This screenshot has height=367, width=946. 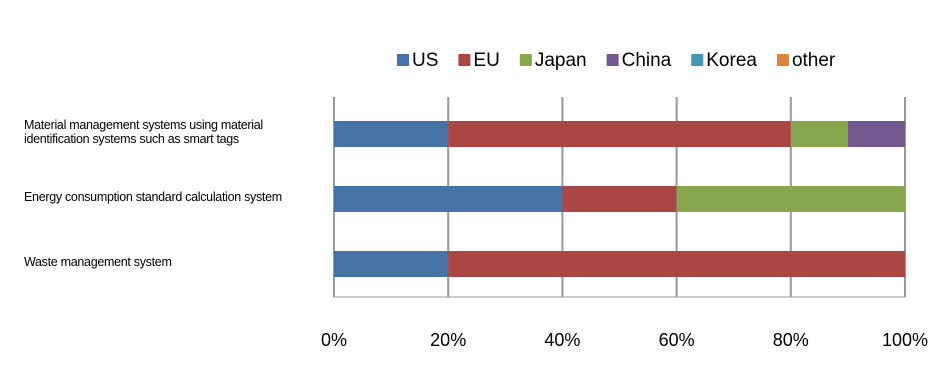 What do you see at coordinates (334, 340) in the screenshot?
I see `x-tick-label: 0%` at bounding box center [334, 340].